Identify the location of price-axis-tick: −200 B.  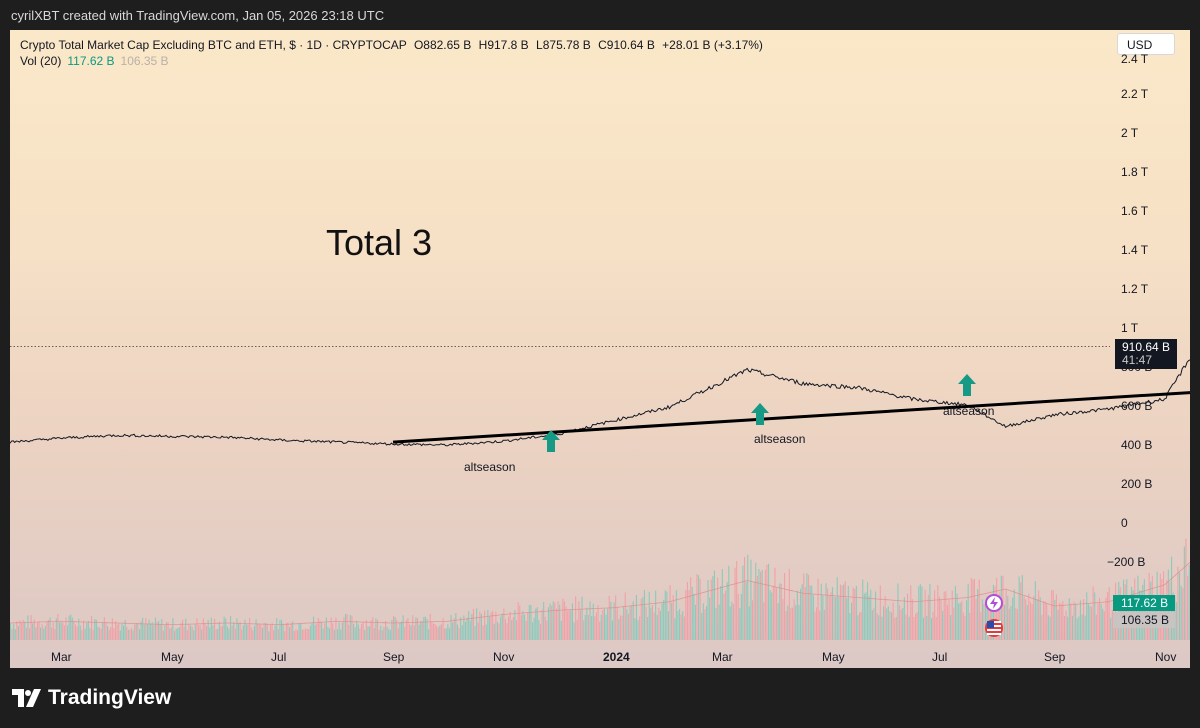
(1126, 562).